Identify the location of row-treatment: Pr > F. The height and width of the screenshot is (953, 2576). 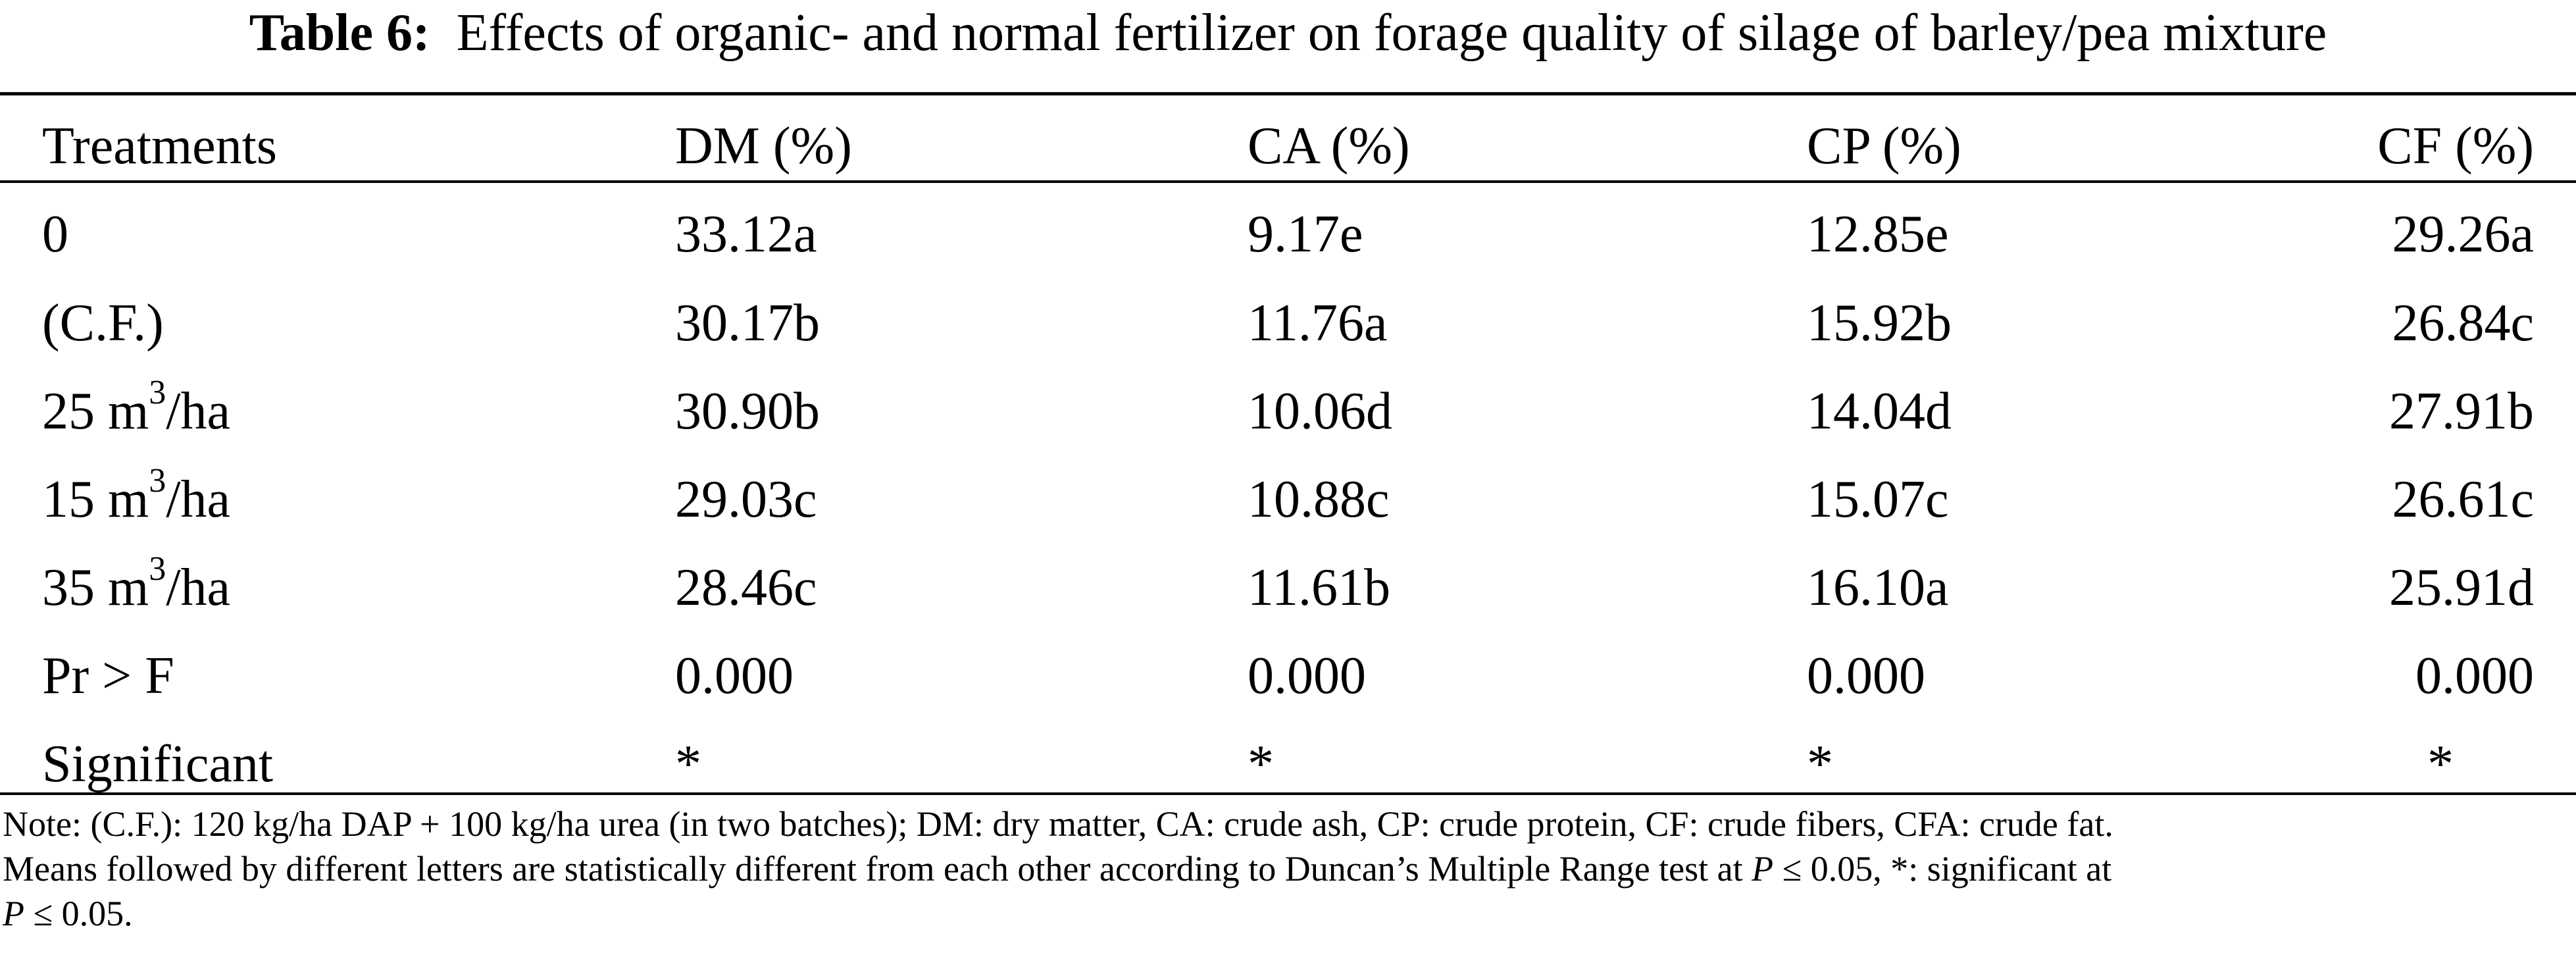
(108, 676).